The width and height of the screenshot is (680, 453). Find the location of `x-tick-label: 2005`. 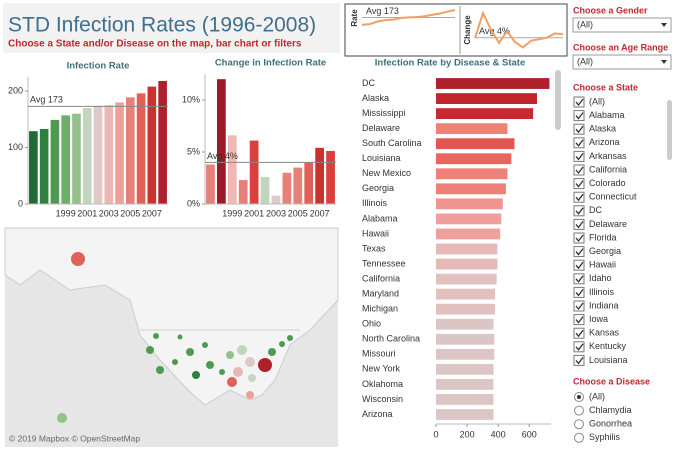

x-tick-label: 2005 is located at coordinates (298, 213).